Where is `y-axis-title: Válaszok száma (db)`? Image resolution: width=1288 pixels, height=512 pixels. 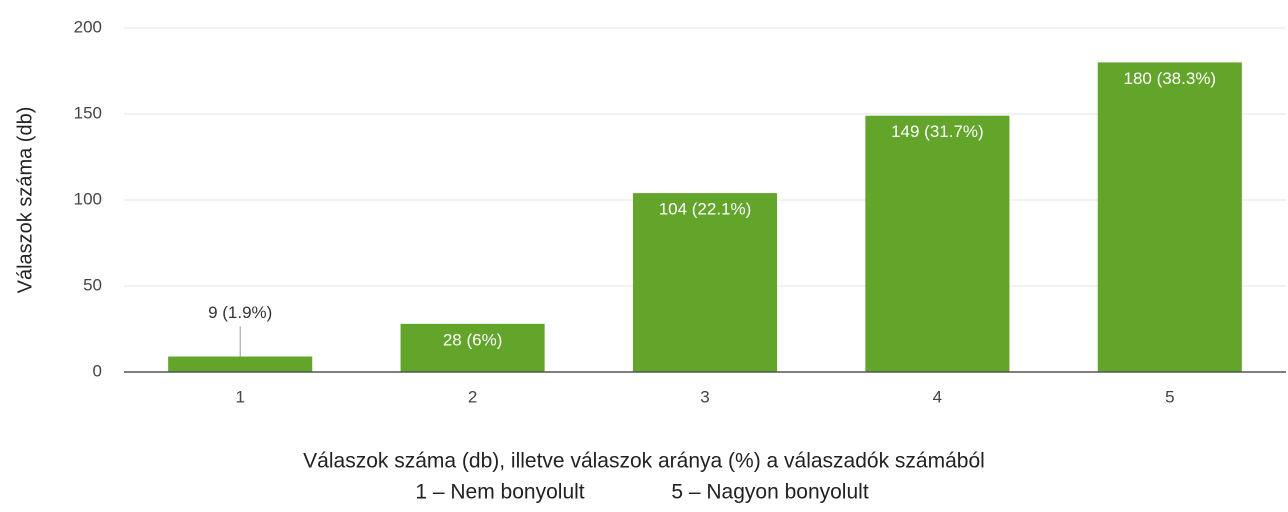
y-axis-title: Válaszok száma (db) is located at coordinates (25, 200).